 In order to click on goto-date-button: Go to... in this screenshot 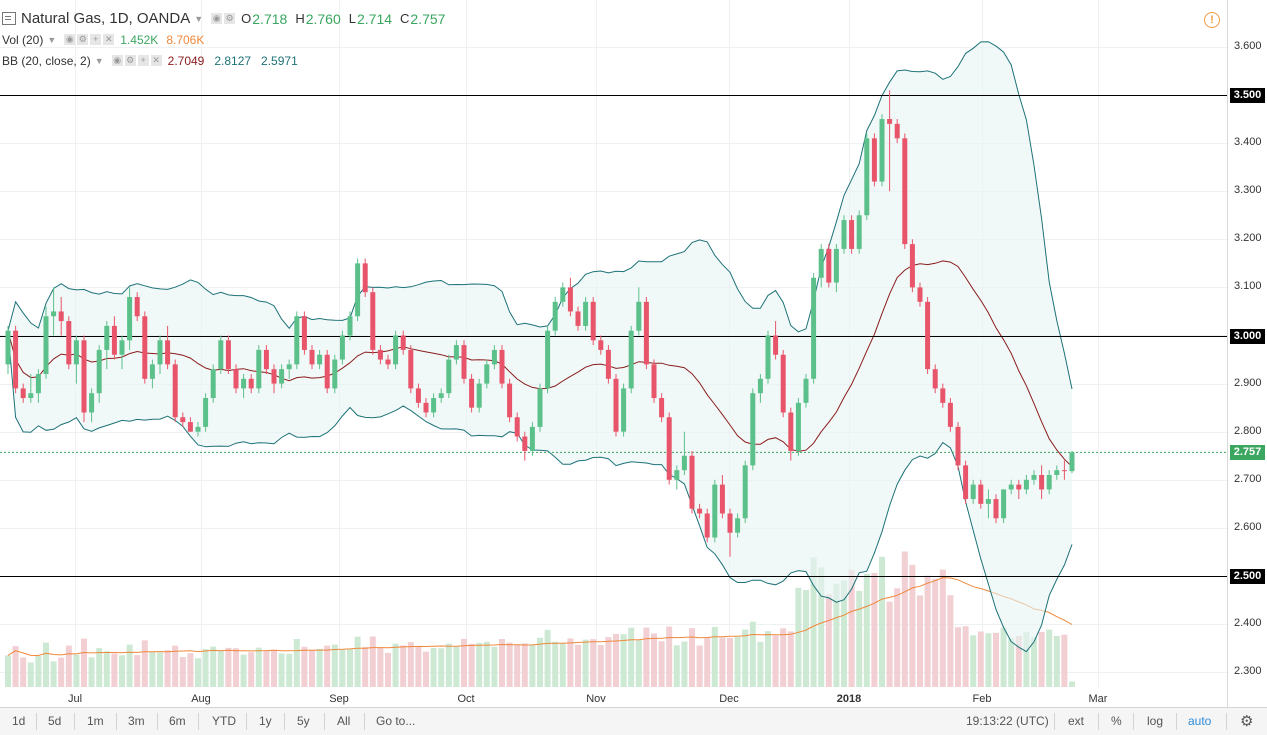, I will do `click(396, 721)`.